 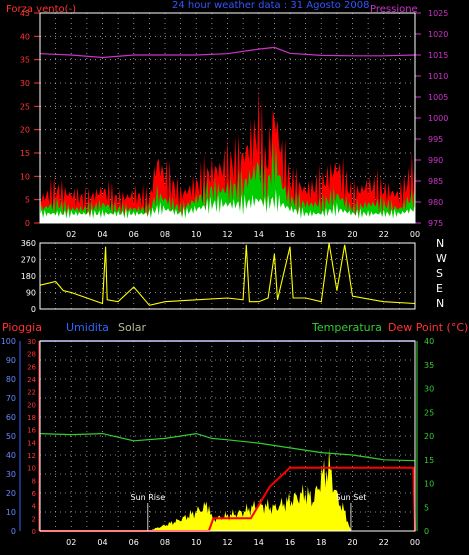 I want to click on temperature-series, so click(x=227, y=447).